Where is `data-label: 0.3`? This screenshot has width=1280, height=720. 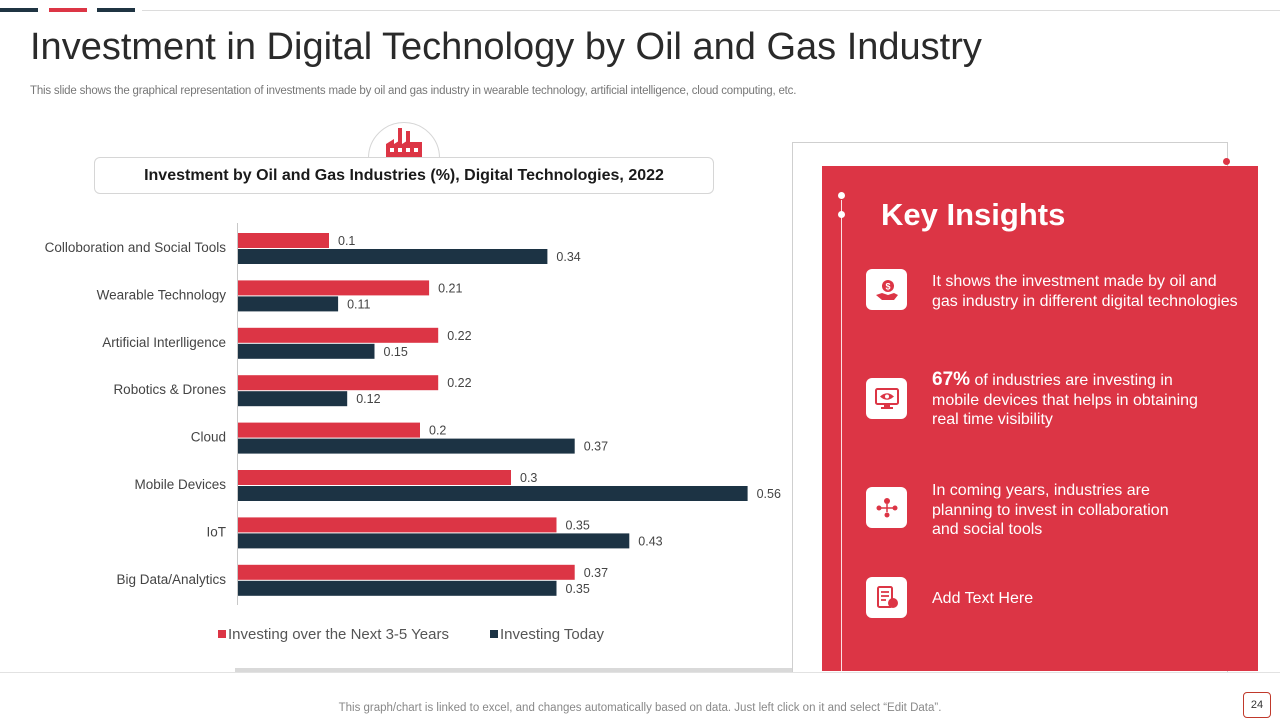 data-label: 0.3 is located at coordinates (528, 478).